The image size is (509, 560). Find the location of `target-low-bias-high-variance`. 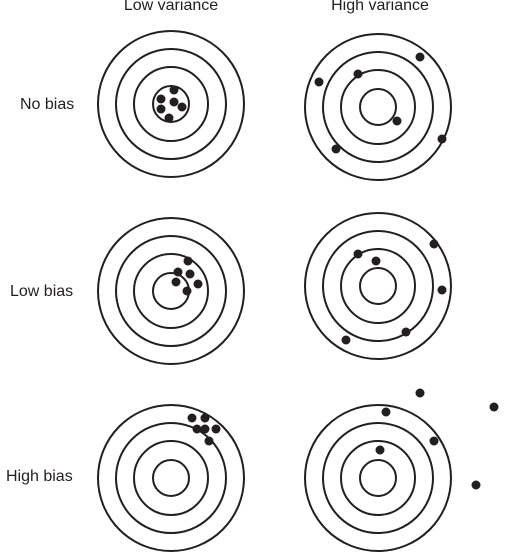

target-low-bias-high-variance is located at coordinates (378, 286).